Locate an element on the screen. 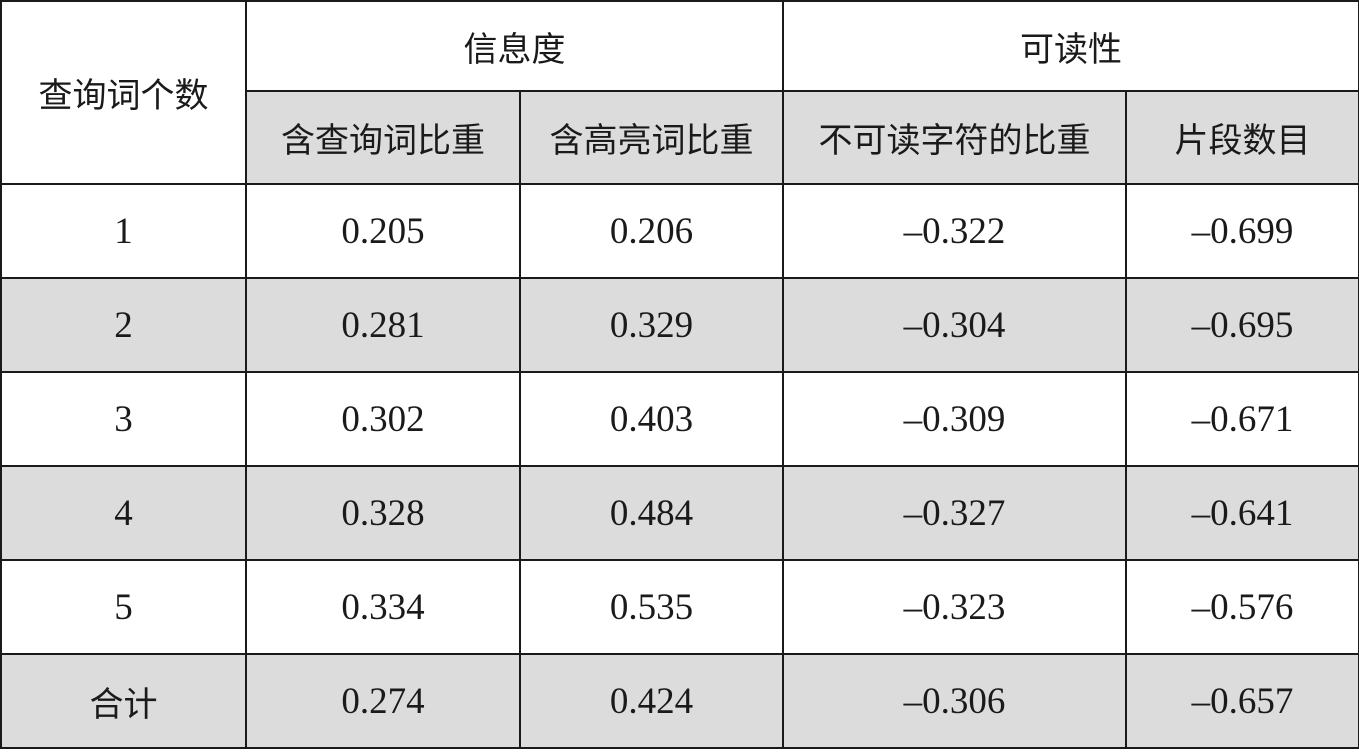  cell: 0.329 is located at coordinates (651, 325).